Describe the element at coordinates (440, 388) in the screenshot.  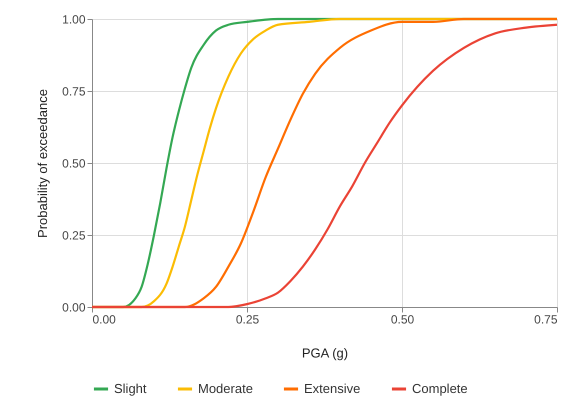
I see `legend-label: Complete` at that location.